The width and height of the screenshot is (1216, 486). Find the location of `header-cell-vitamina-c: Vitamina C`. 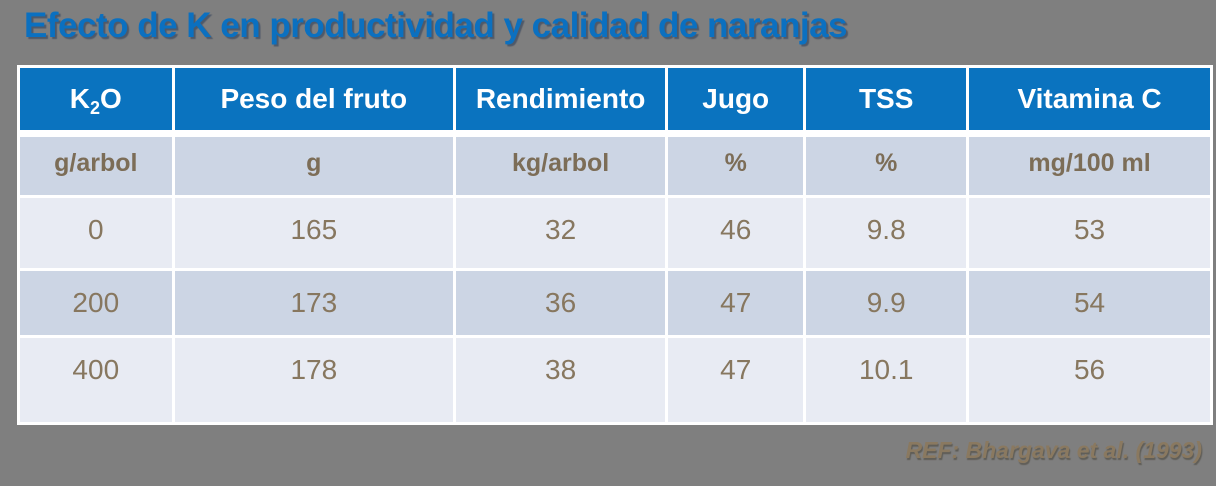

header-cell-vitamina-c: Vitamina C is located at coordinates (1089, 101).